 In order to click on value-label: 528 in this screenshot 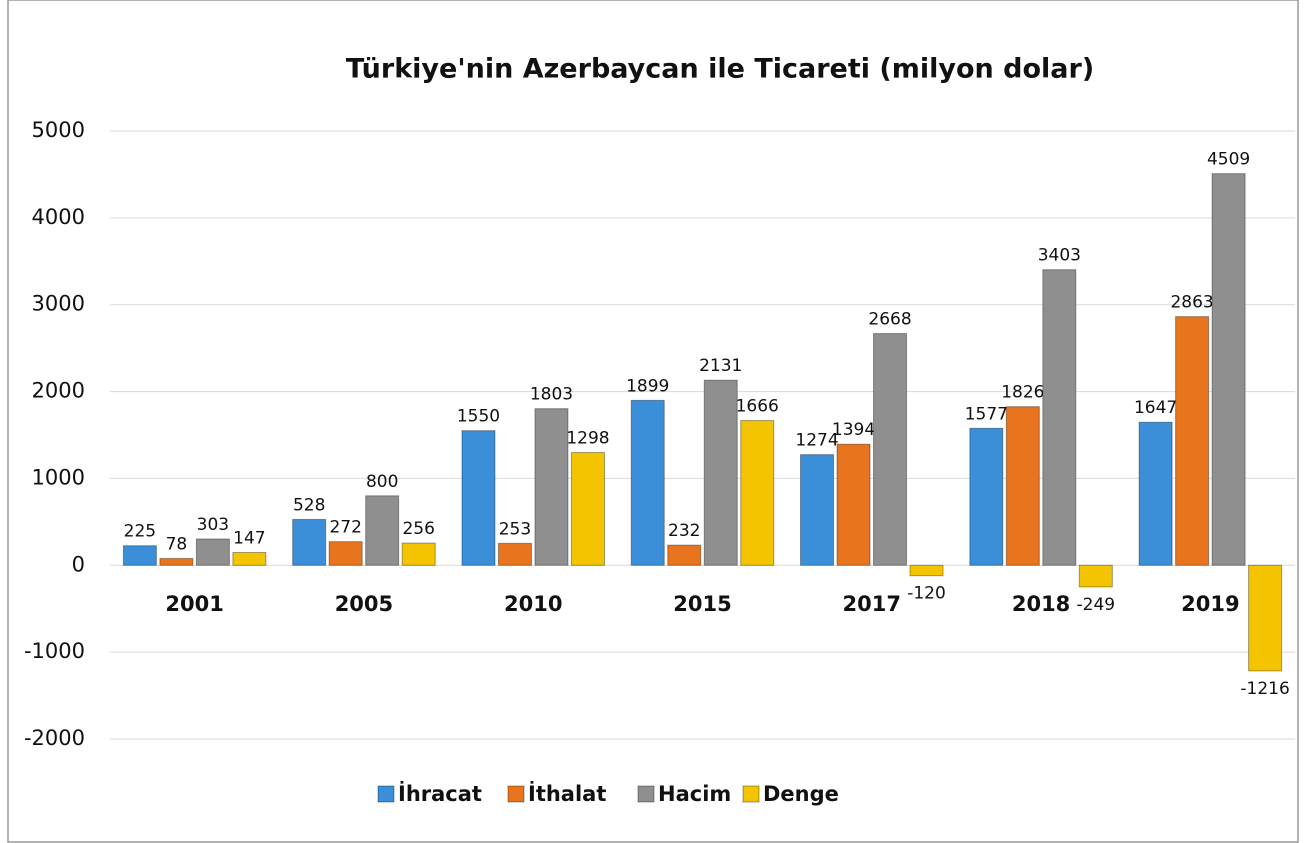, I will do `click(309, 505)`.